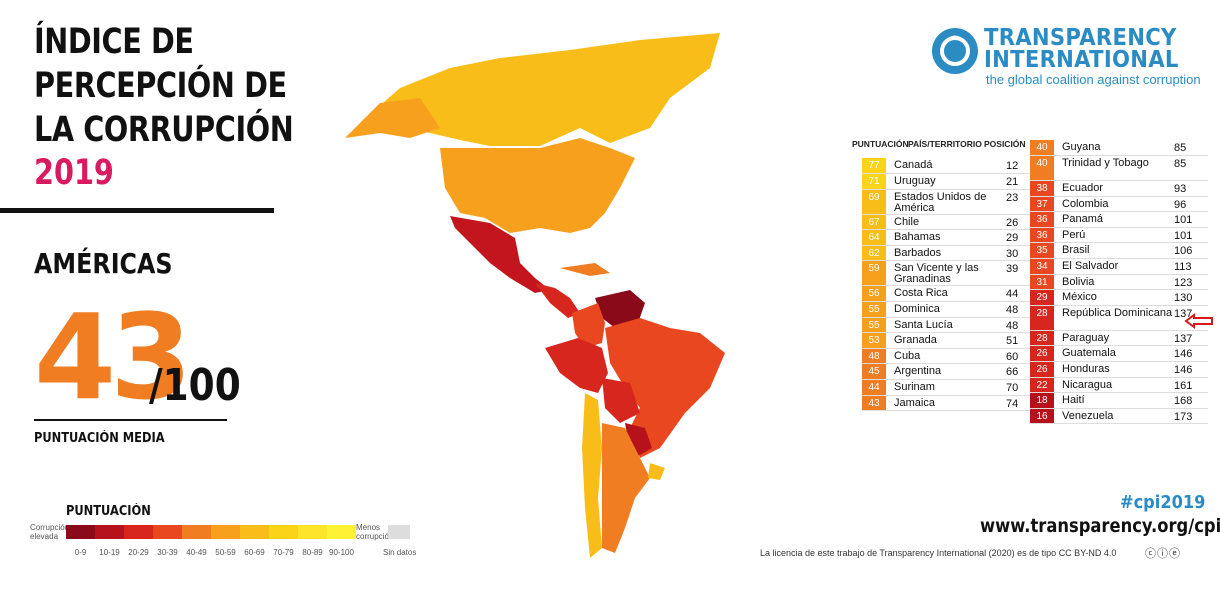  What do you see at coordinates (99, 438) in the screenshot?
I see `average-score-label: PUNTUACIÓN MEDIA` at bounding box center [99, 438].